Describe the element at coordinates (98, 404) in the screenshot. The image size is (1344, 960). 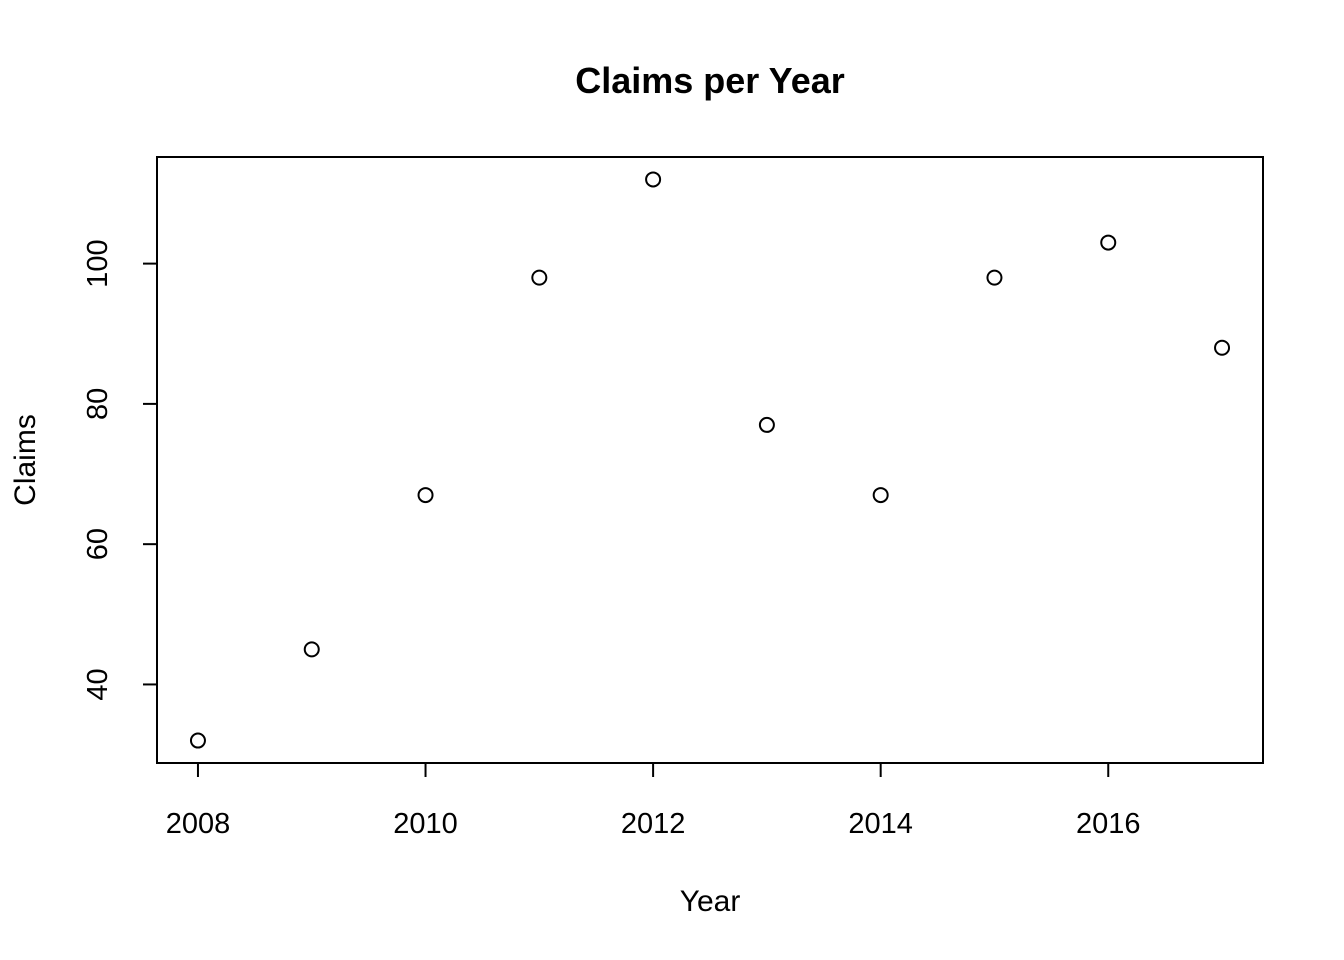
I see `y-tick-label: 80` at that location.